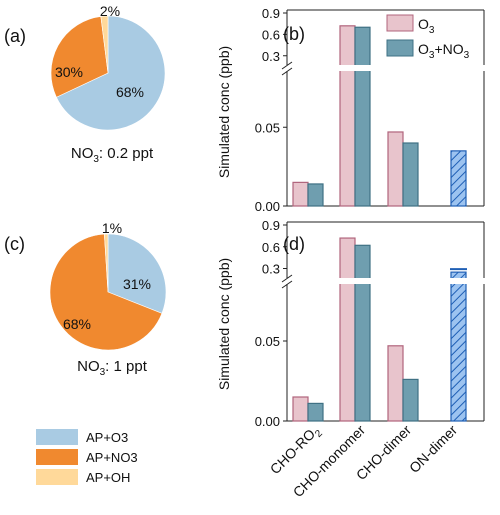 The width and height of the screenshot is (500, 515). Describe the element at coordinates (57, 437) in the screenshot. I see `legend-swatch-ap-o3` at that location.